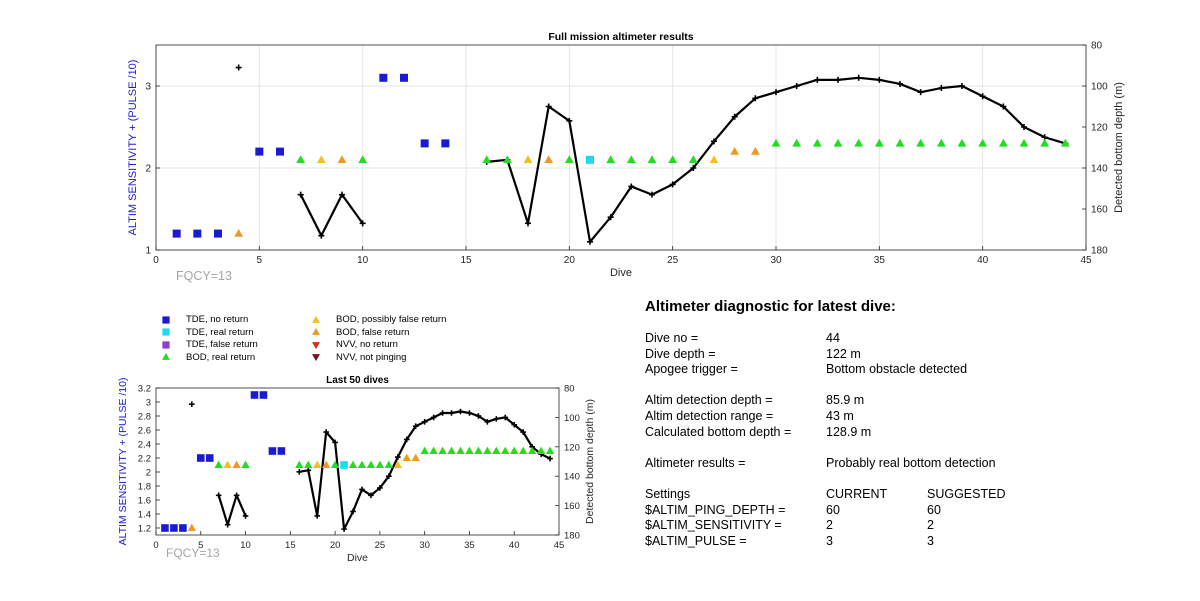  I want to click on legend-marker-tde_false, so click(166, 345).